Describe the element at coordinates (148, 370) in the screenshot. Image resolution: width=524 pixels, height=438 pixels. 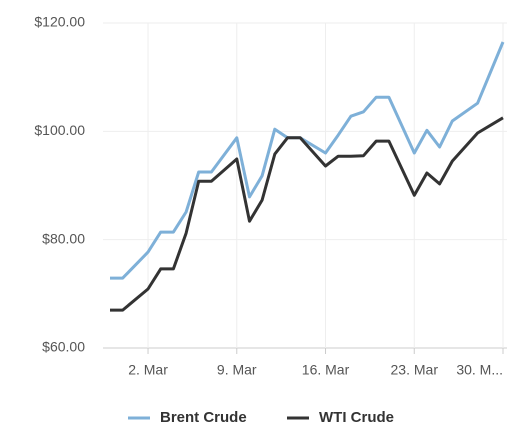
I see `x-tick-label: 2. Mar` at that location.